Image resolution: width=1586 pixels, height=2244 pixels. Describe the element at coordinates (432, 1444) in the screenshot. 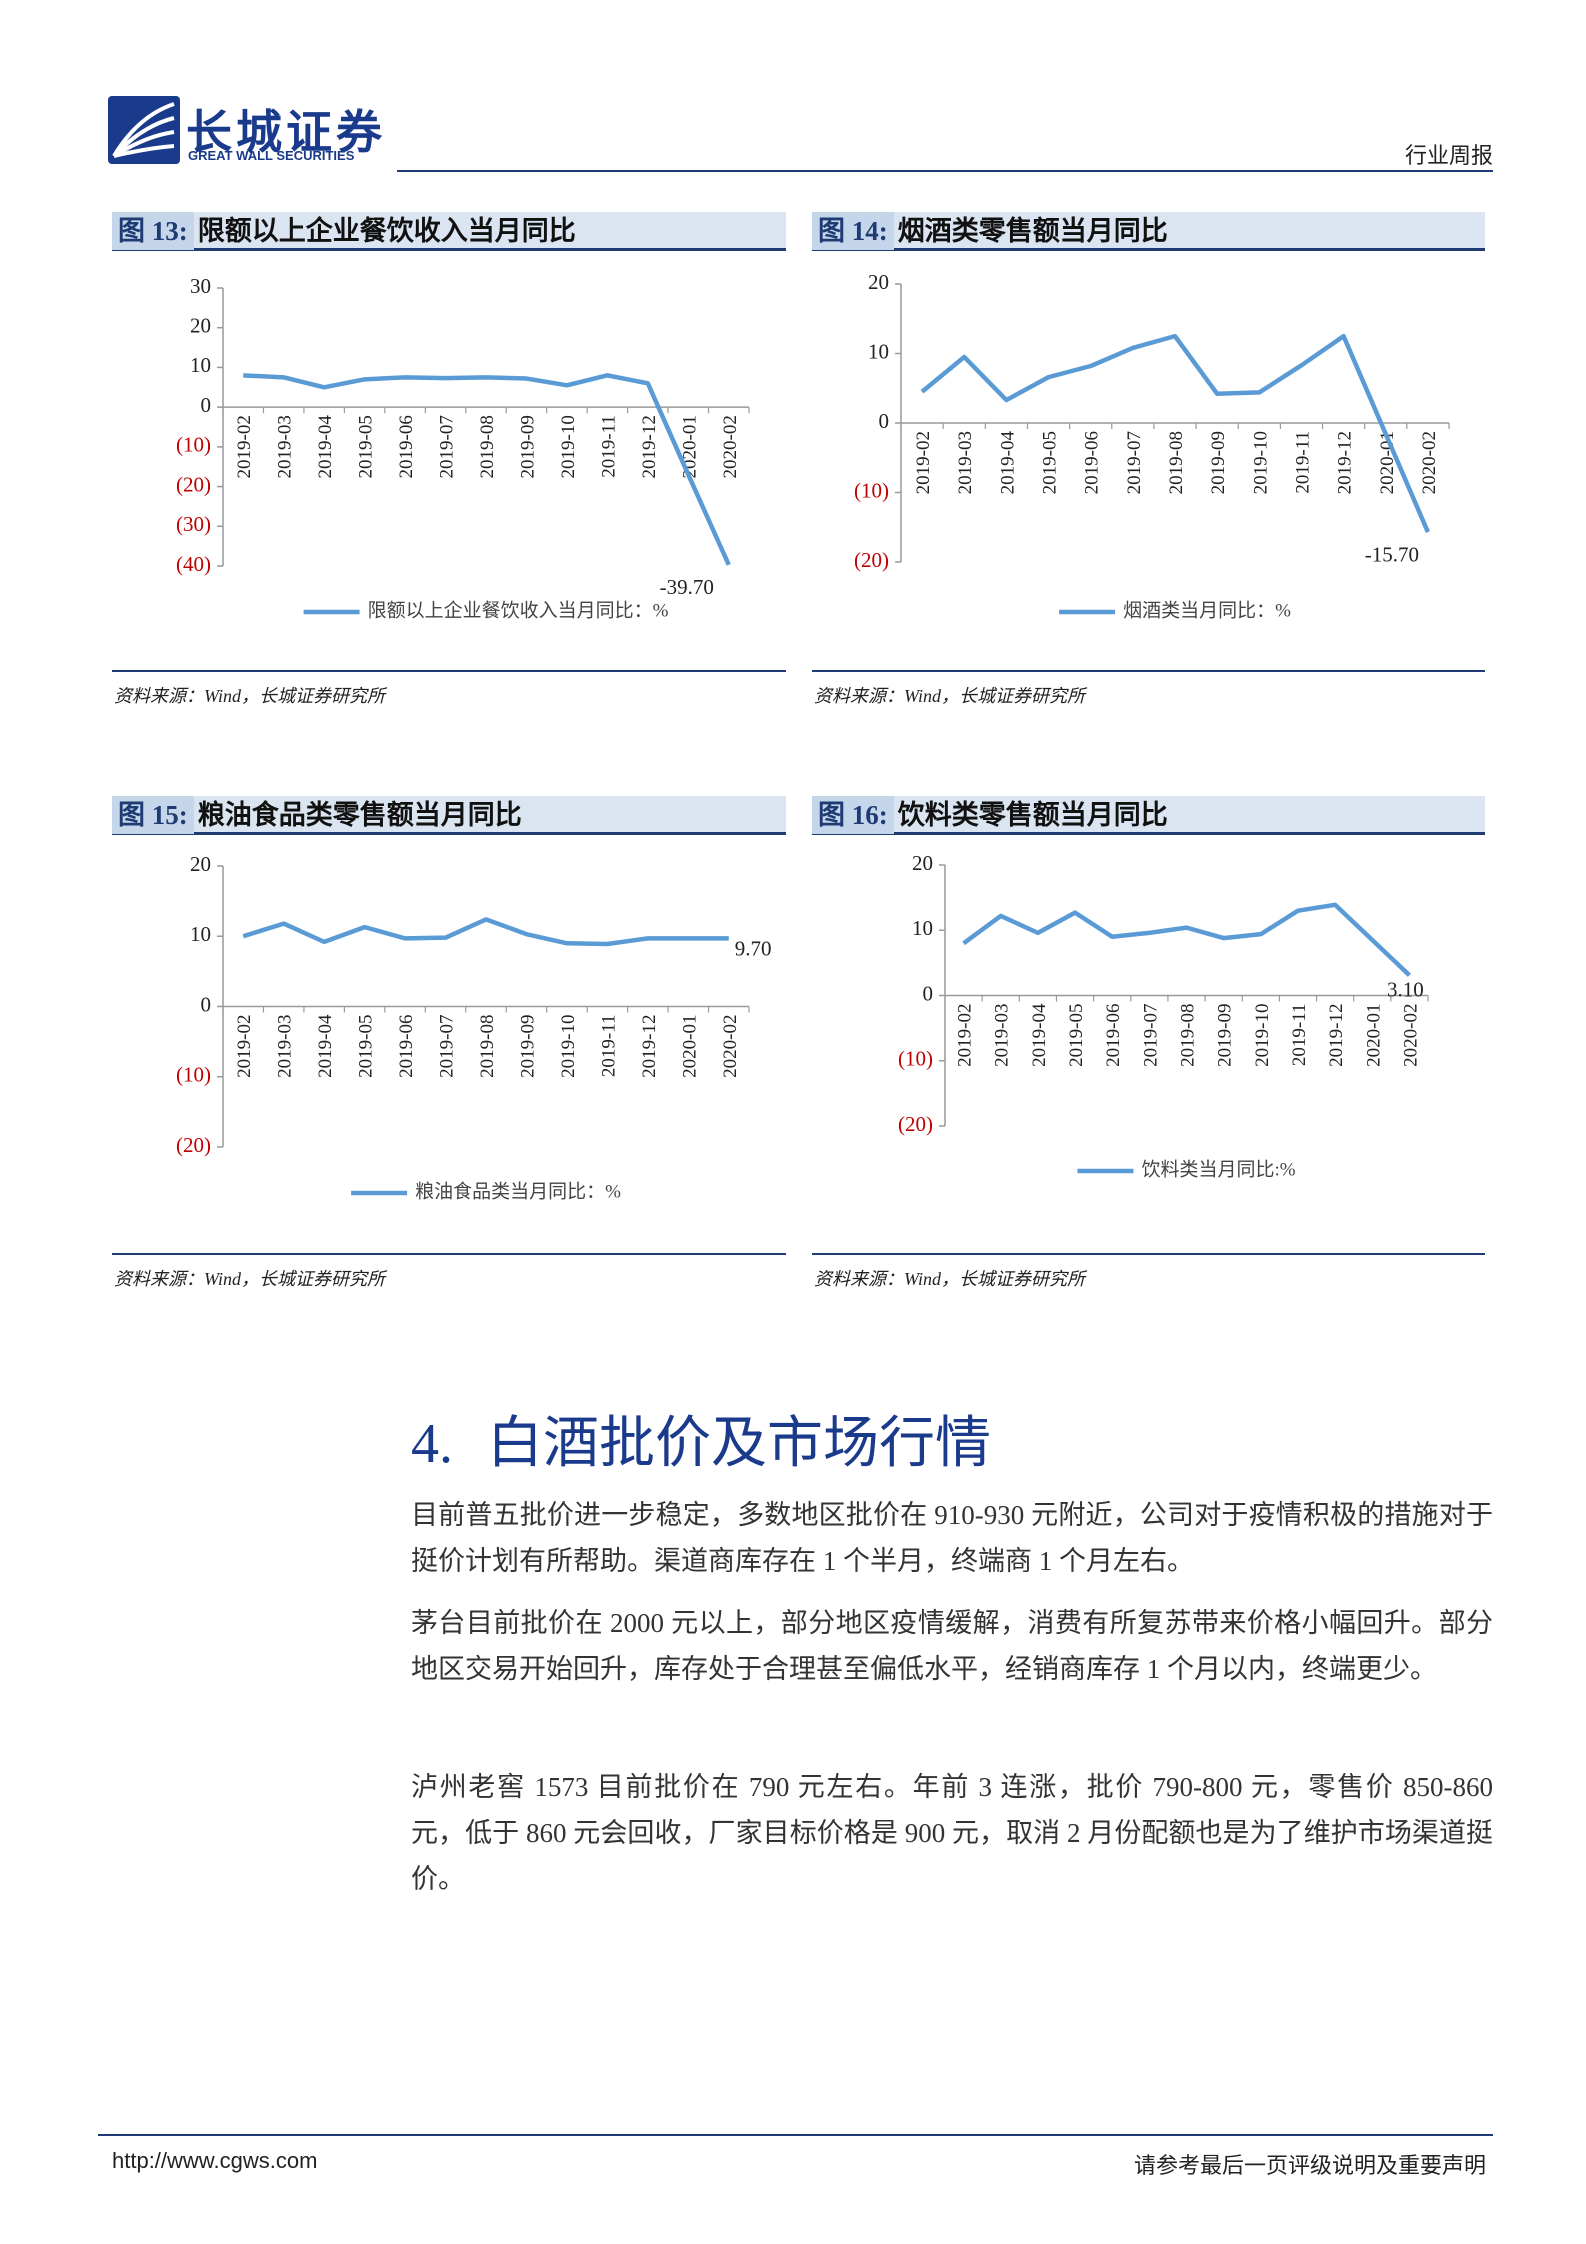

I see `section-number: 4.` at that location.